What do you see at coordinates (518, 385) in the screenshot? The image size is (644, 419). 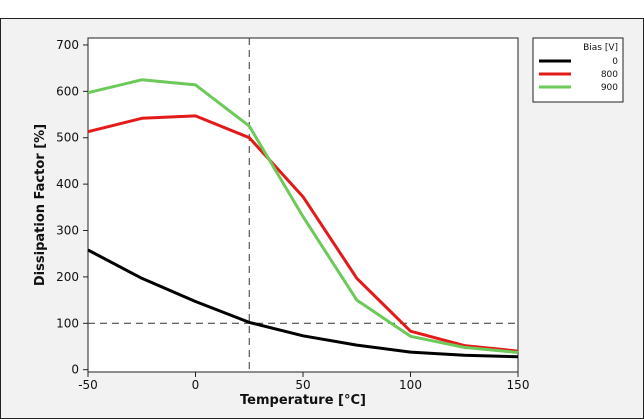 I see `x-tick-label: 150` at bounding box center [518, 385].